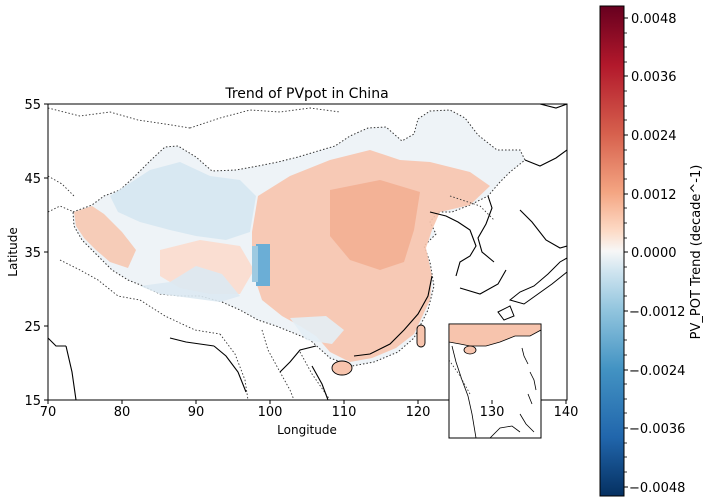  I want to click on colorbar-tick-label: 0.0000, so click(654, 253).